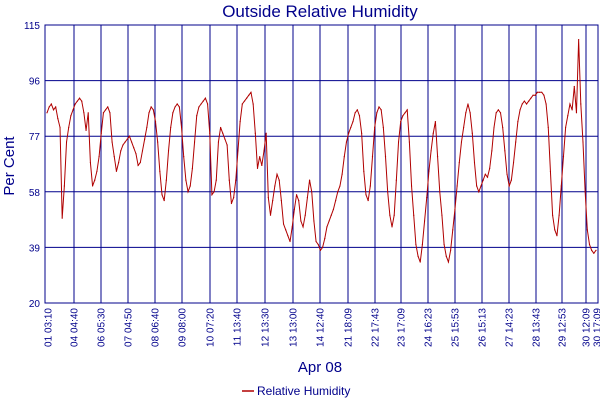 The height and width of the screenshot is (400, 600). I want to click on chart-title: Outside Relative Humidity, so click(320, 11).